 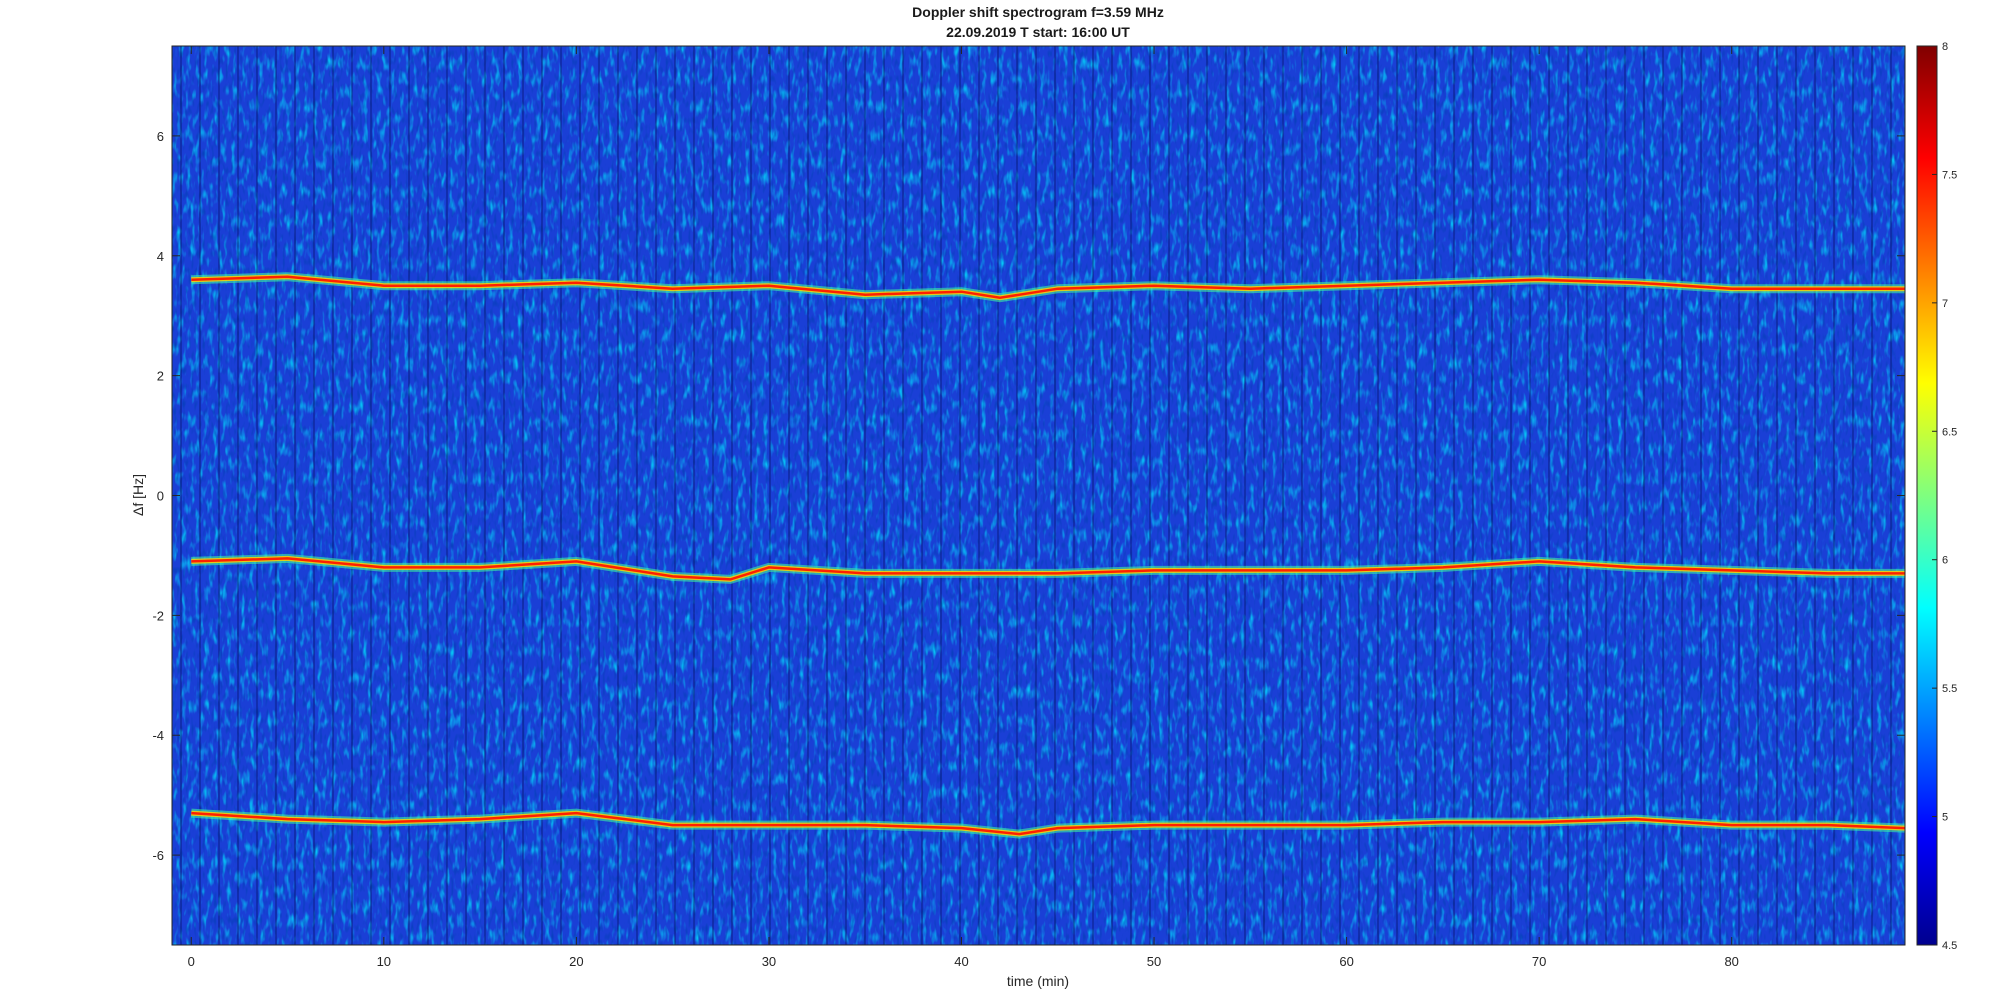 I want to click on y-axis-label: Δf [Hz], so click(x=138, y=495).